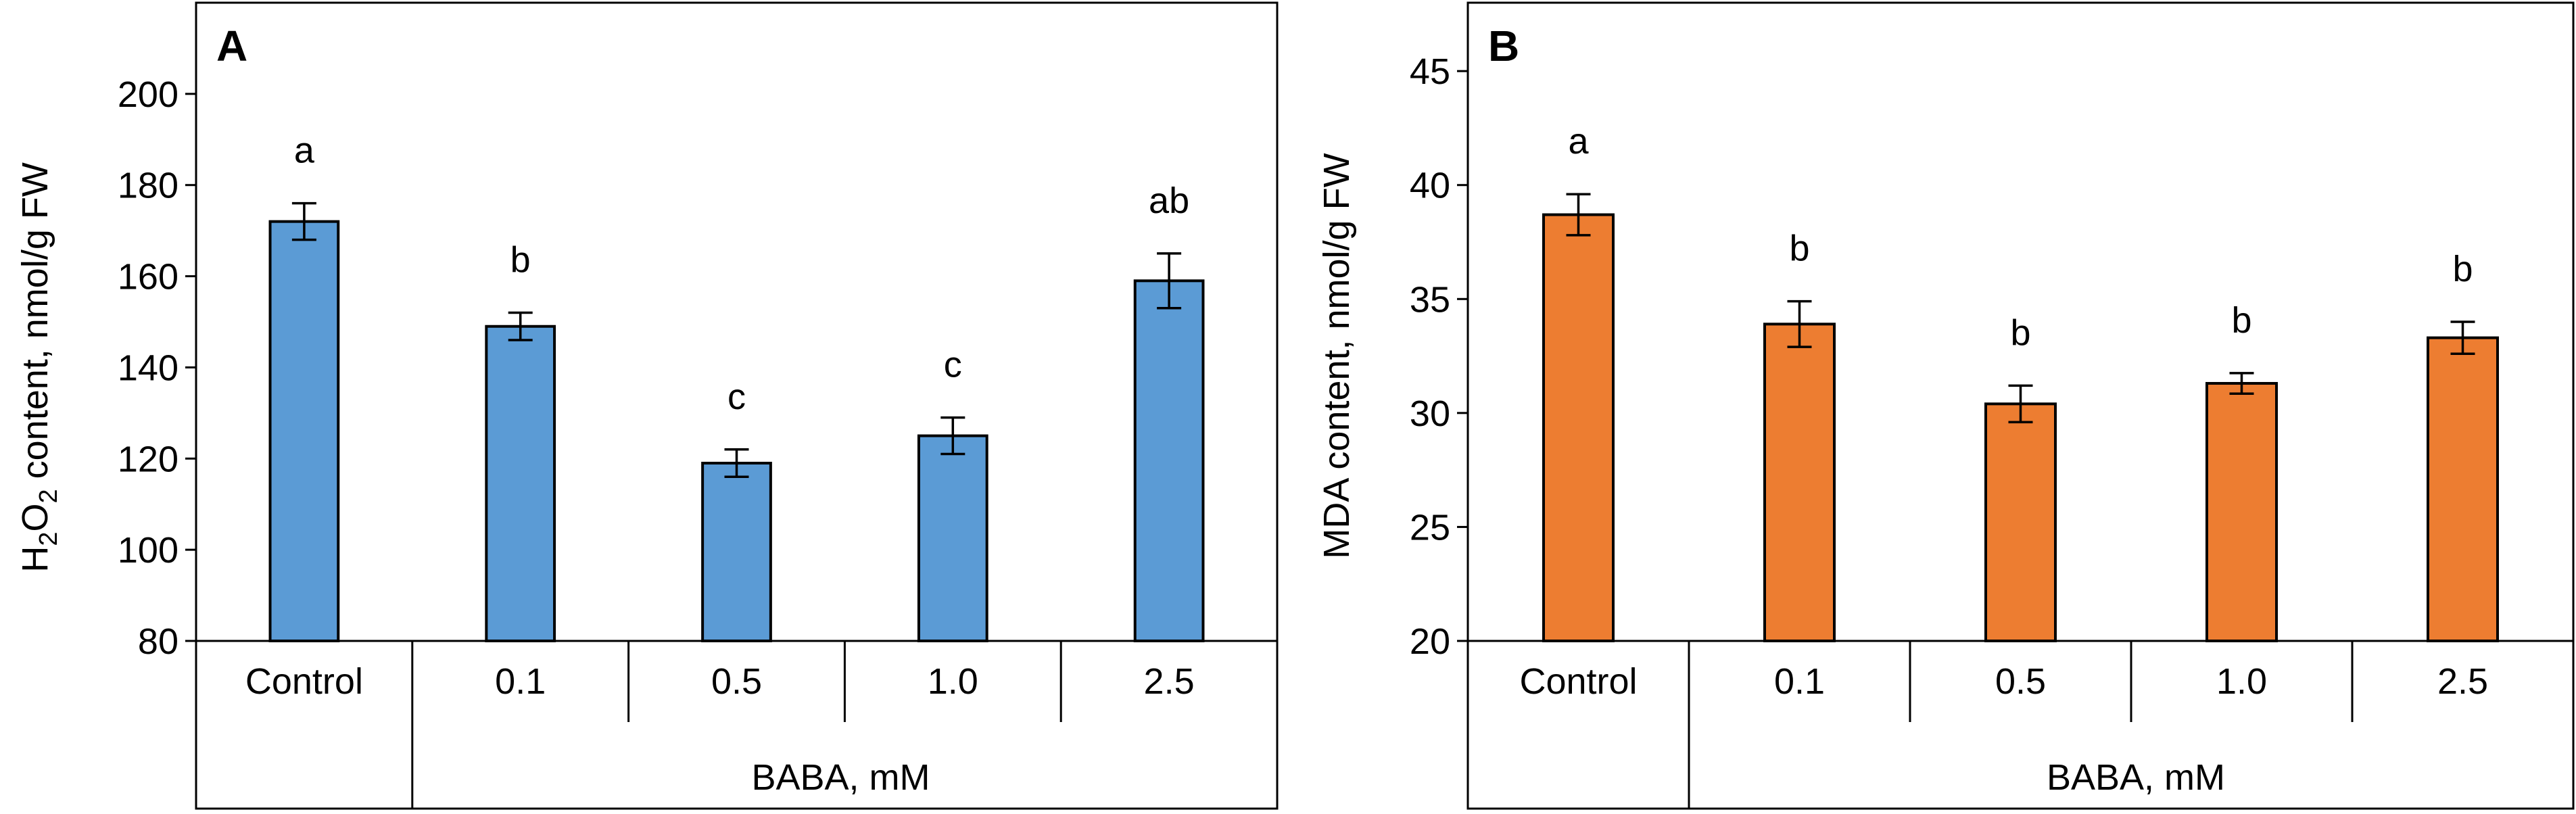 Image resolution: width=2576 pixels, height=814 pixels. What do you see at coordinates (35, 325) in the screenshot?
I see `y-axis-title-part: content, nmol/g FW` at bounding box center [35, 325].